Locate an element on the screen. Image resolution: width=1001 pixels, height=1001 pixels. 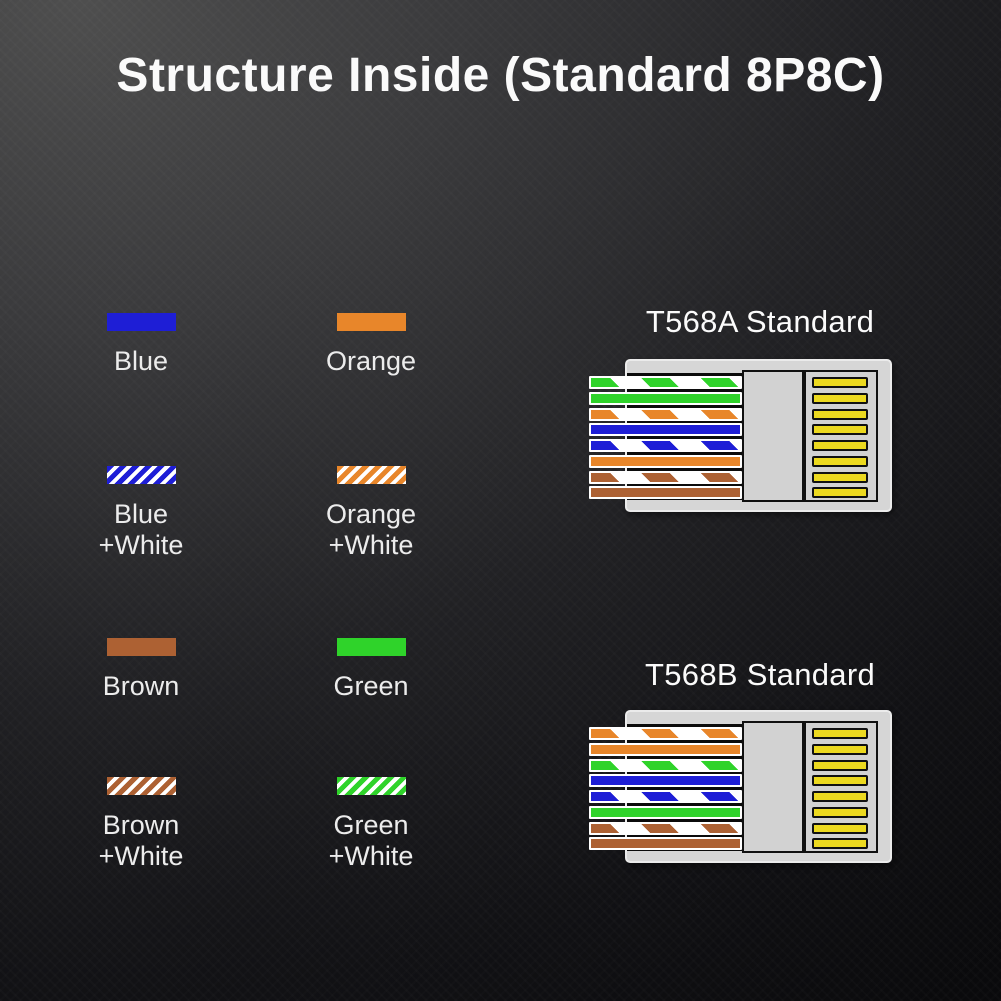
legend-swatch-green is located at coordinates (371, 647).